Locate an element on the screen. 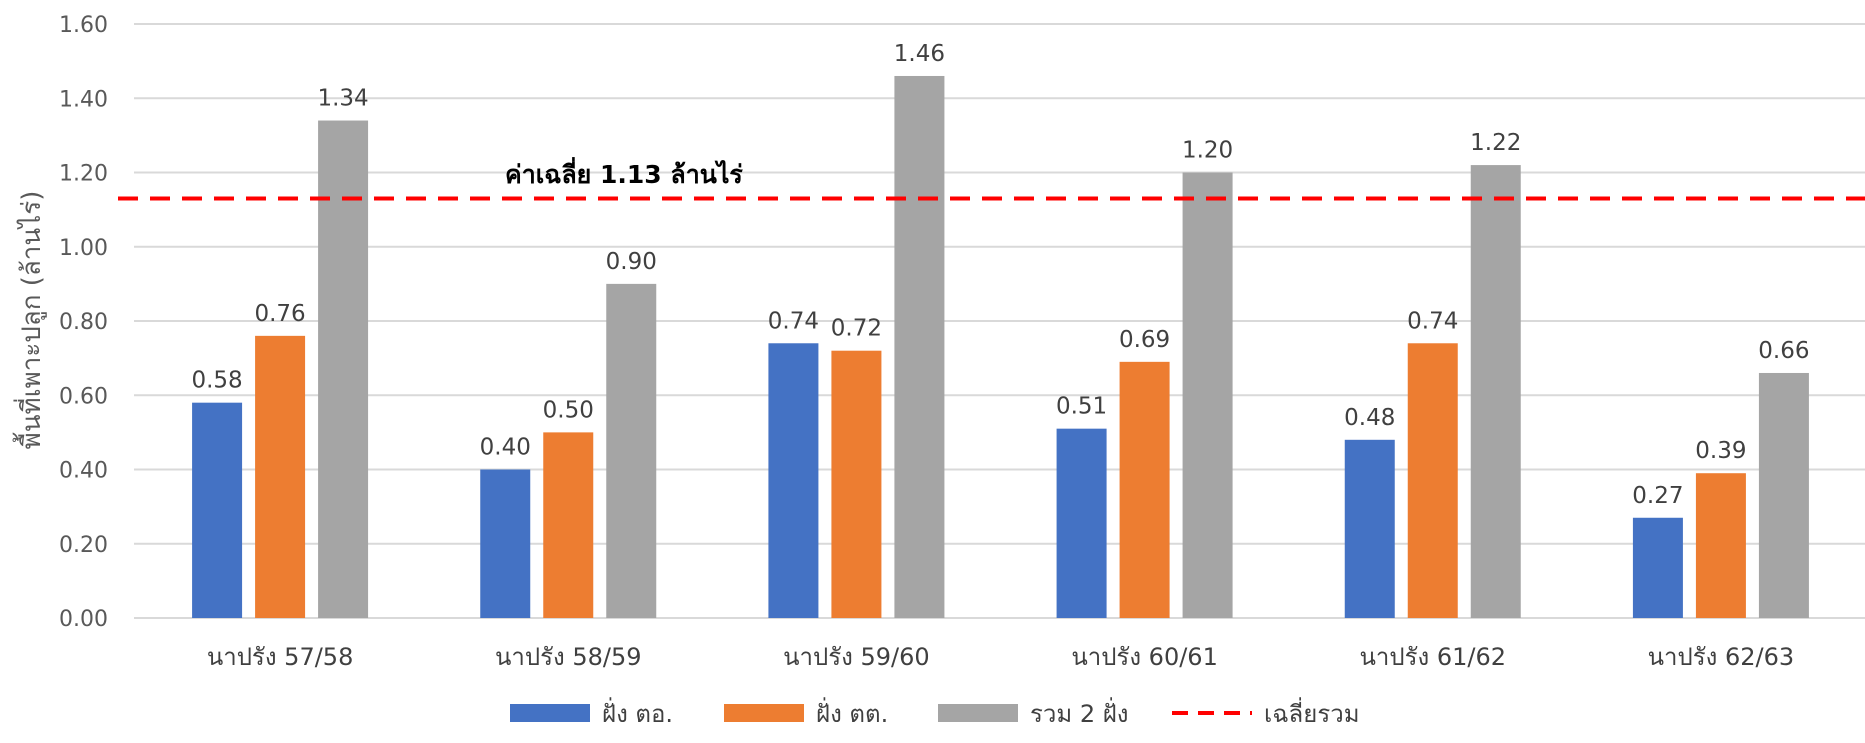 This screenshot has width=1865, height=743. legend-label: ฝั่ง ตอ. is located at coordinates (637, 712).